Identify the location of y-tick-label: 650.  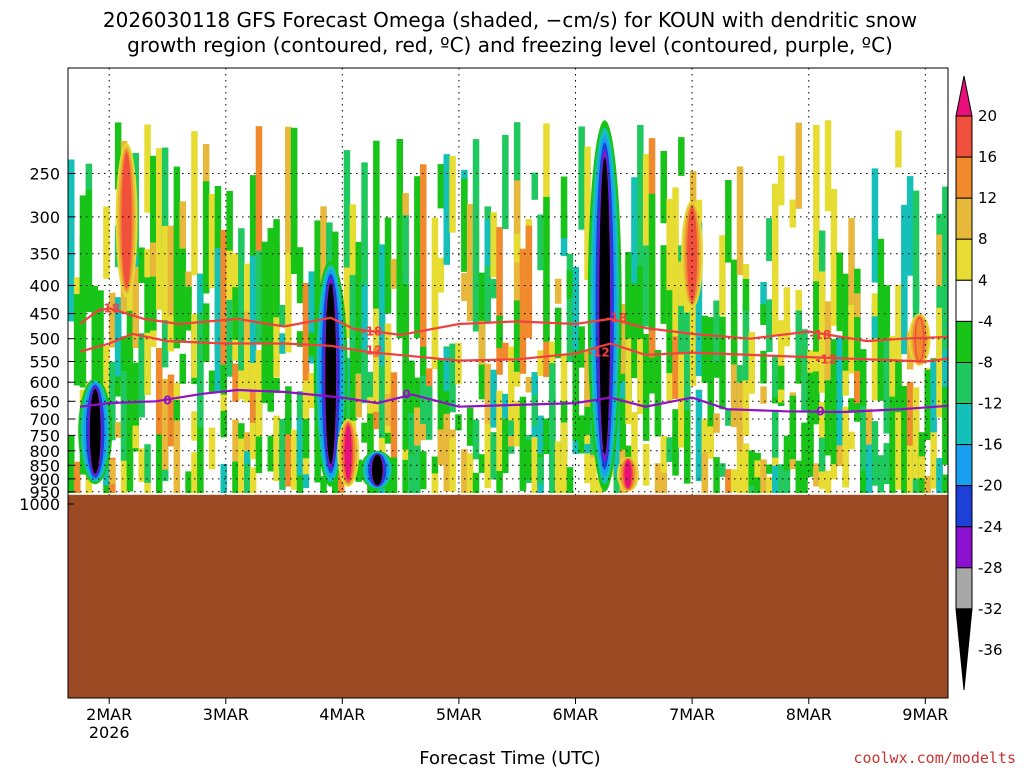
(44, 401).